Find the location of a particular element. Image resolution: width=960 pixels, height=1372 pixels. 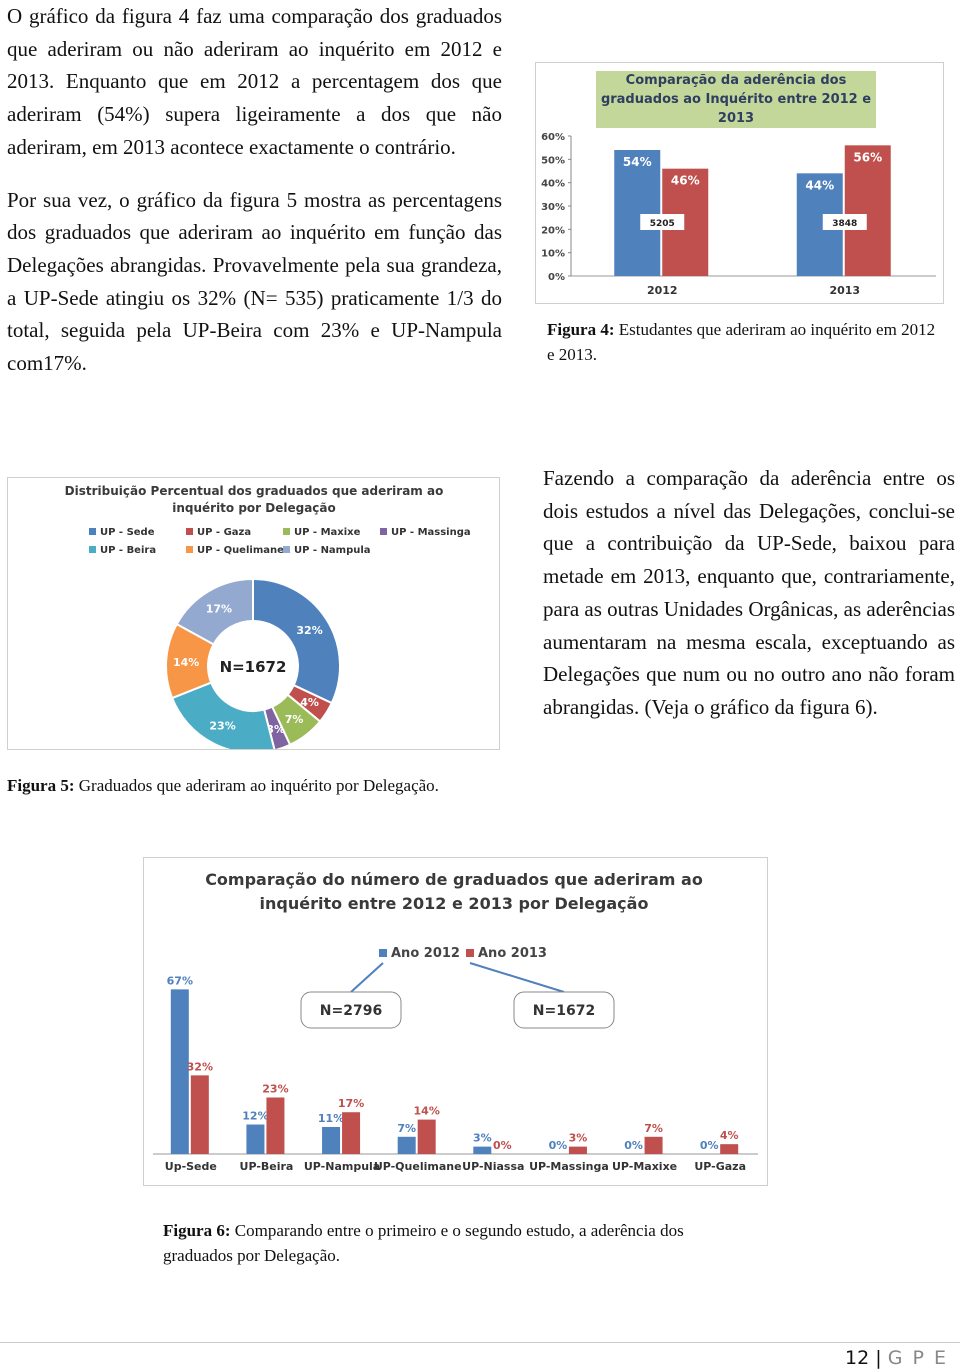

legend-label: Ano 2013 is located at coordinates (512, 953).